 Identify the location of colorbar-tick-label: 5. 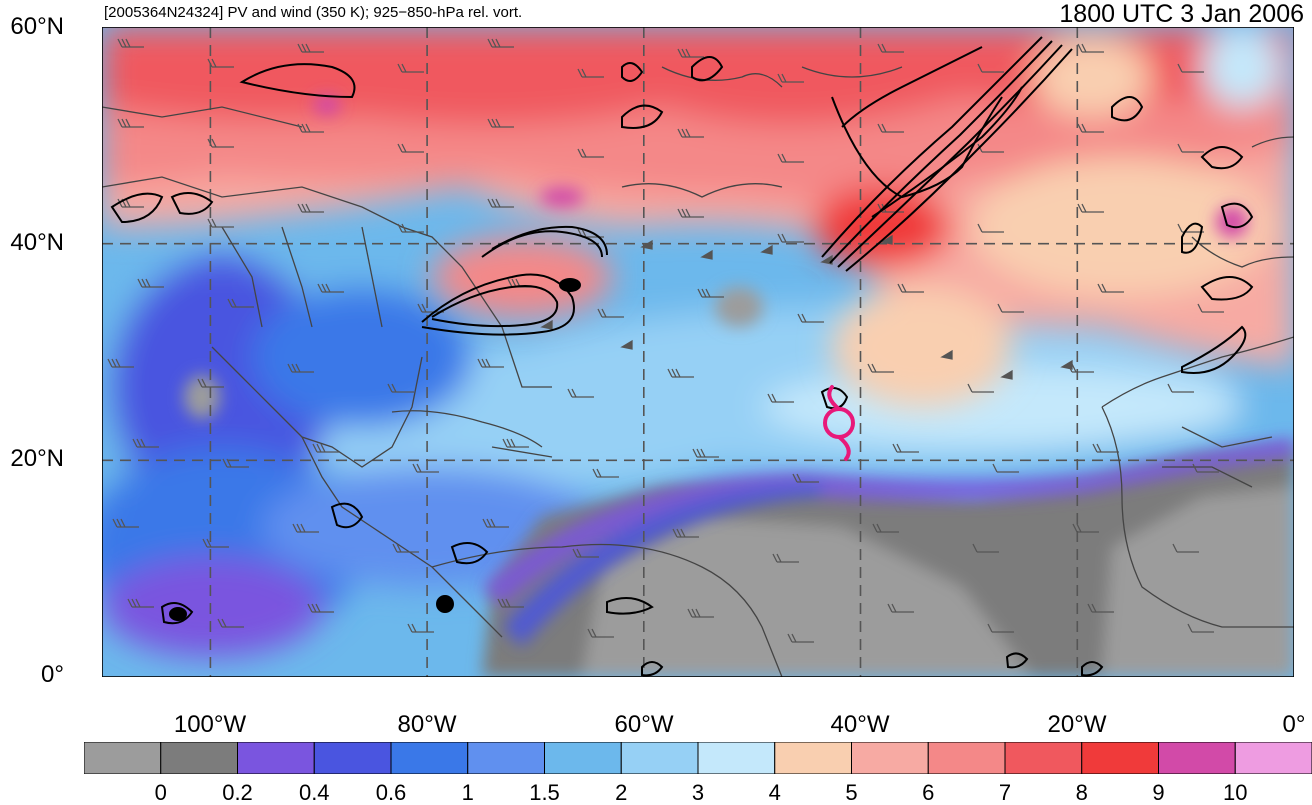
(851, 792).